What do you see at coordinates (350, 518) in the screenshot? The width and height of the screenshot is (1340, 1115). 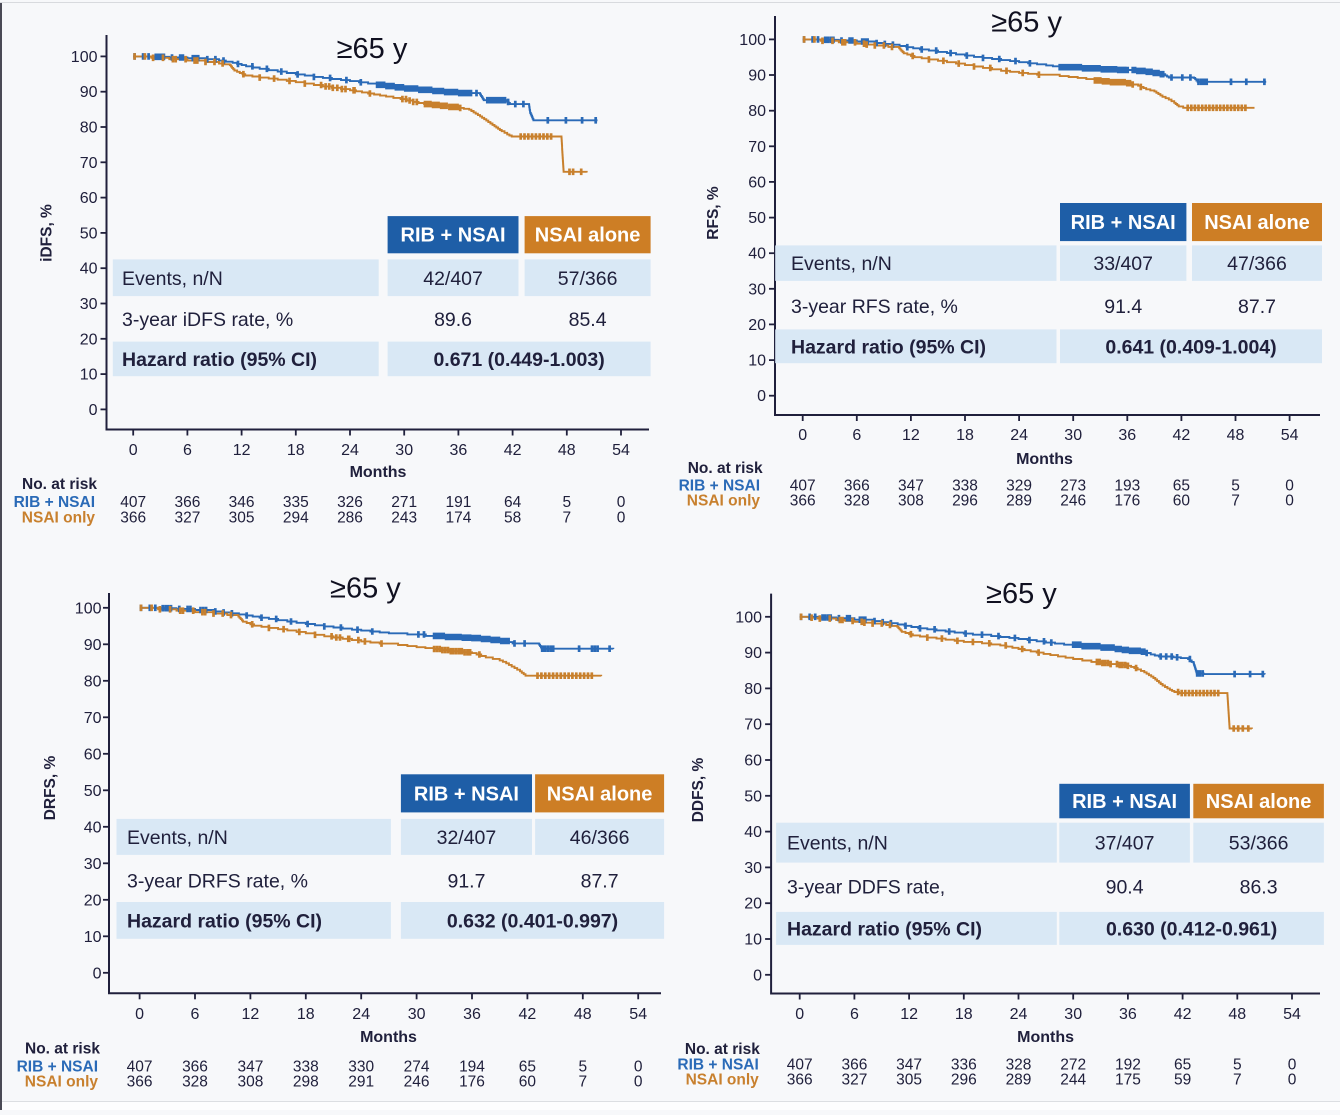 I see `svg-text: 286` at bounding box center [350, 518].